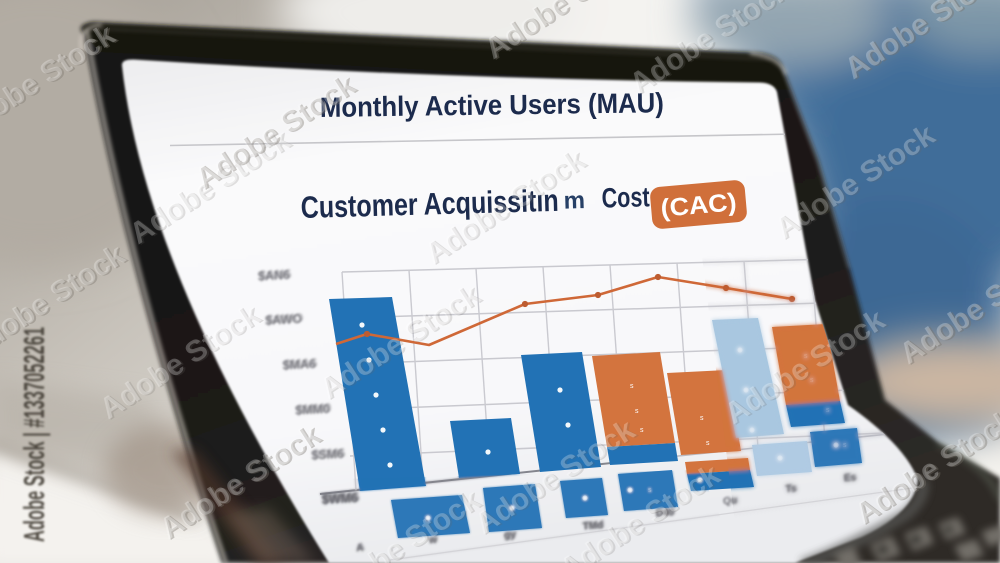 This screenshot has height=563, width=1000. What do you see at coordinates (574, 201) in the screenshot?
I see `svg-text: m` at bounding box center [574, 201].